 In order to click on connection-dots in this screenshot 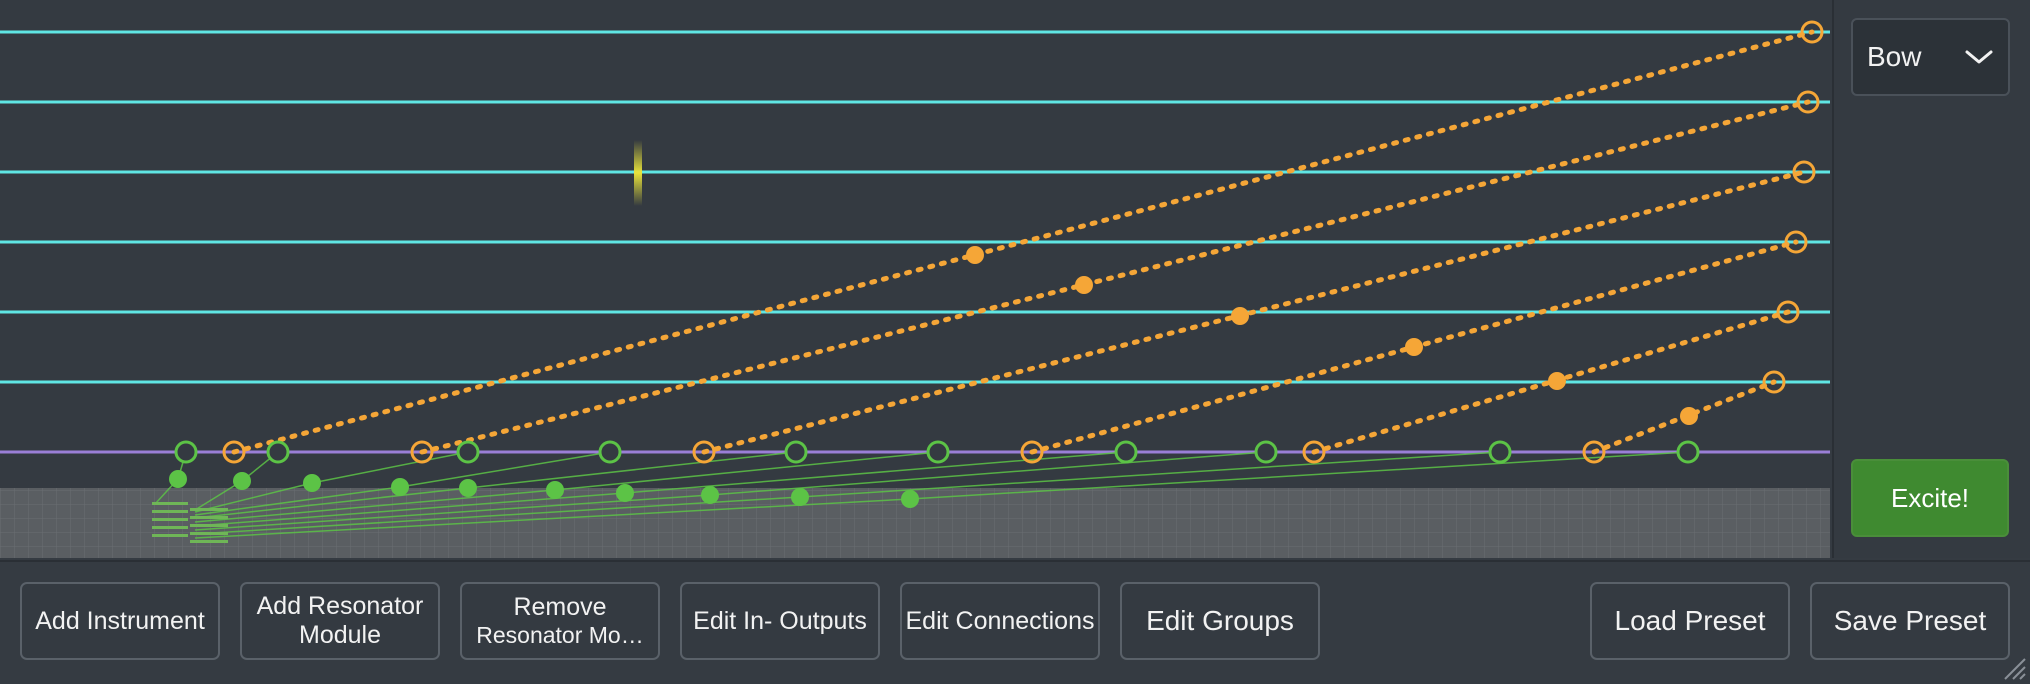, I will do `click(544, 489)`.